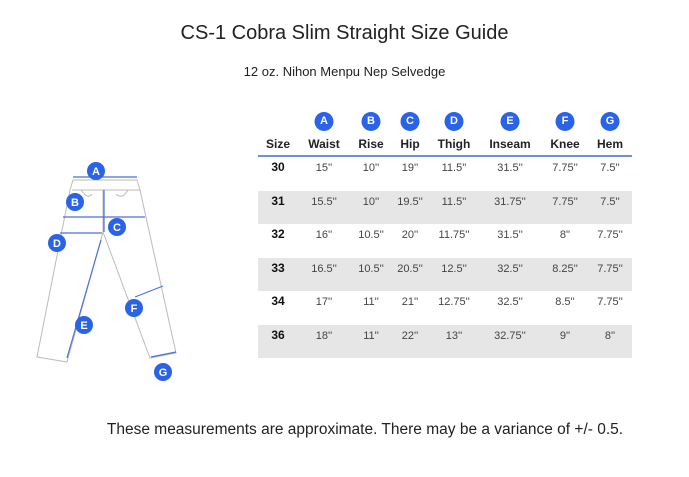 This screenshot has width=689, height=477. I want to click on size-cell: 34, so click(278, 301).